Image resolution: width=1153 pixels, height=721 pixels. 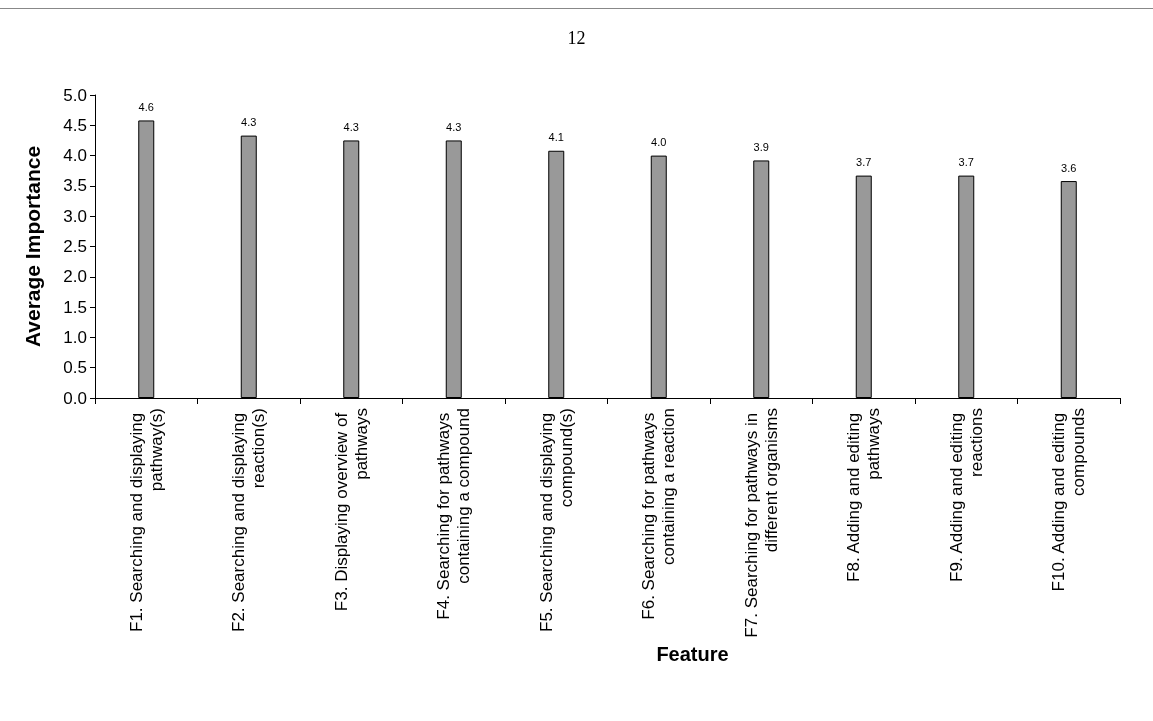 I want to click on data-label: 4.6, so click(x=146, y=106).